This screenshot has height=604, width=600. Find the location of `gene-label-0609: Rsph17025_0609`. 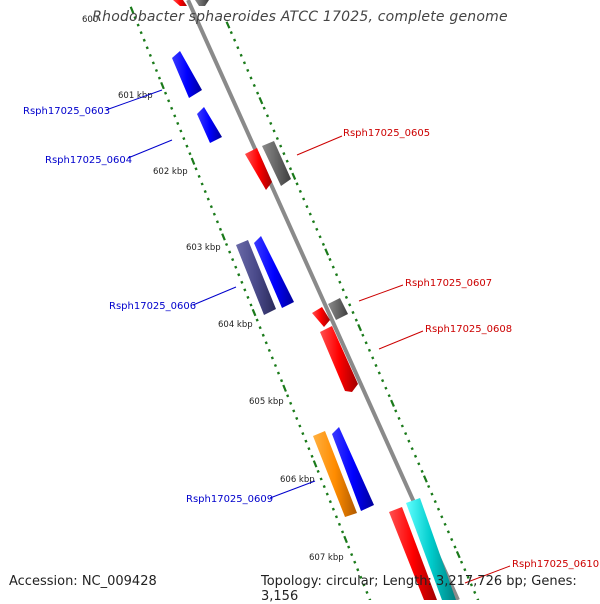

gene-label-0609: Rsph17025_0609 is located at coordinates (229, 499).